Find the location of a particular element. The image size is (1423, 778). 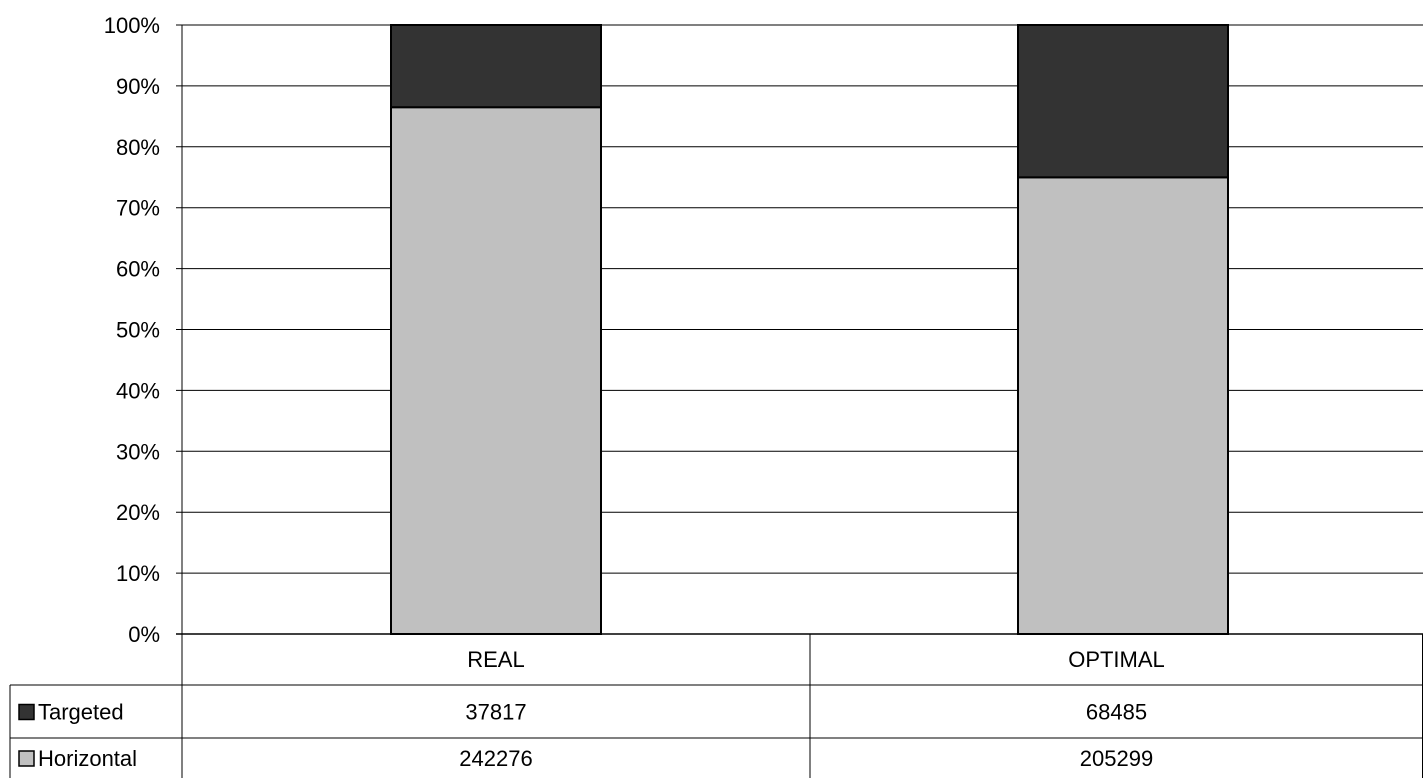

y-tick-label: 20% is located at coordinates (138, 512).